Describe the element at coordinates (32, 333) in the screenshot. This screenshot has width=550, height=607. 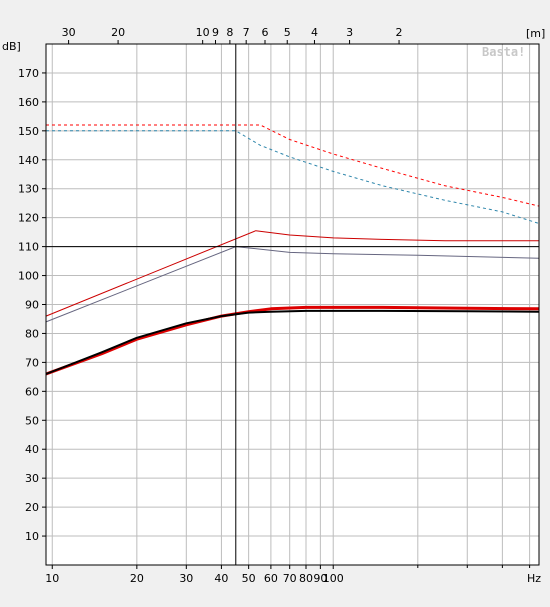
I see `y-tick-label: 80` at that location.